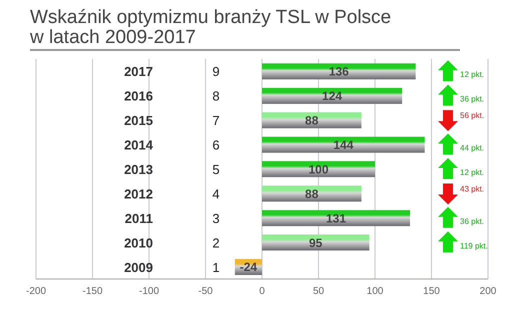  What do you see at coordinates (36, 292) in the screenshot?
I see `x-tick-label: -200` at bounding box center [36, 292].